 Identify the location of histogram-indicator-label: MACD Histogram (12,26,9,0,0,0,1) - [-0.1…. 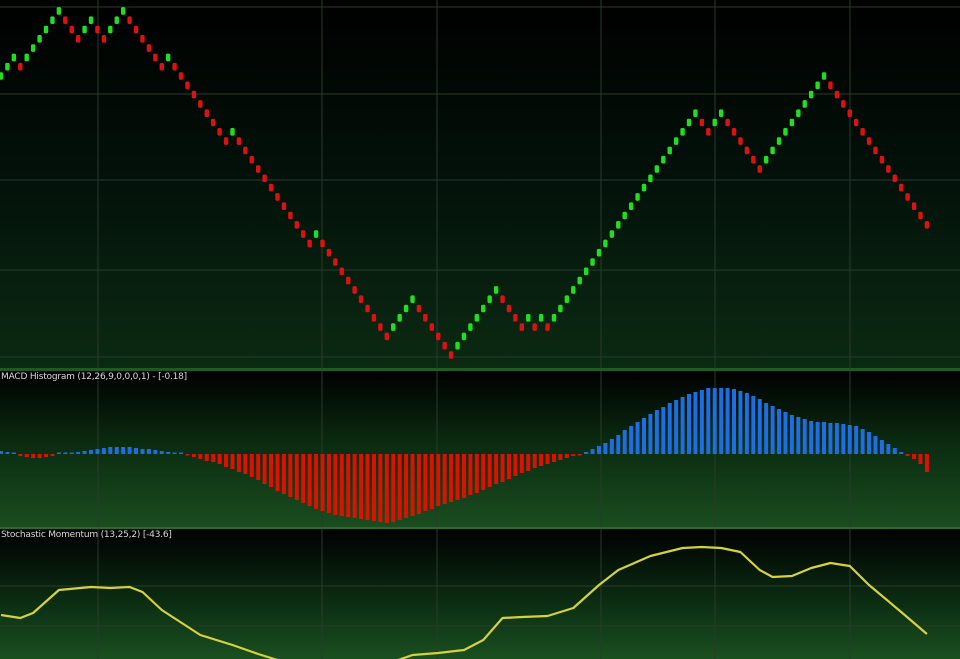
(94, 377).